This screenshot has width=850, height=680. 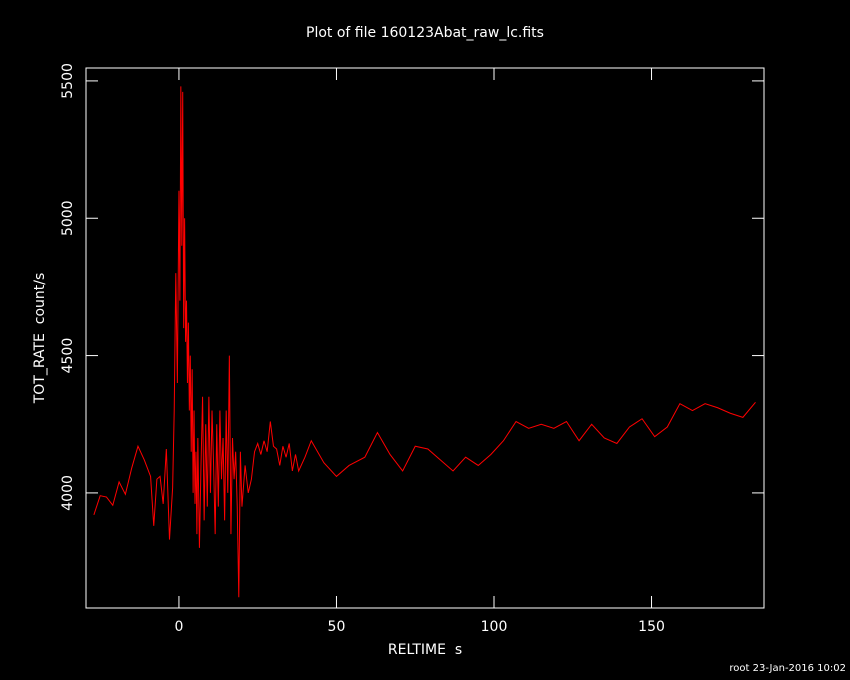 I want to click on y-tick-label: 4500, so click(x=68, y=356).